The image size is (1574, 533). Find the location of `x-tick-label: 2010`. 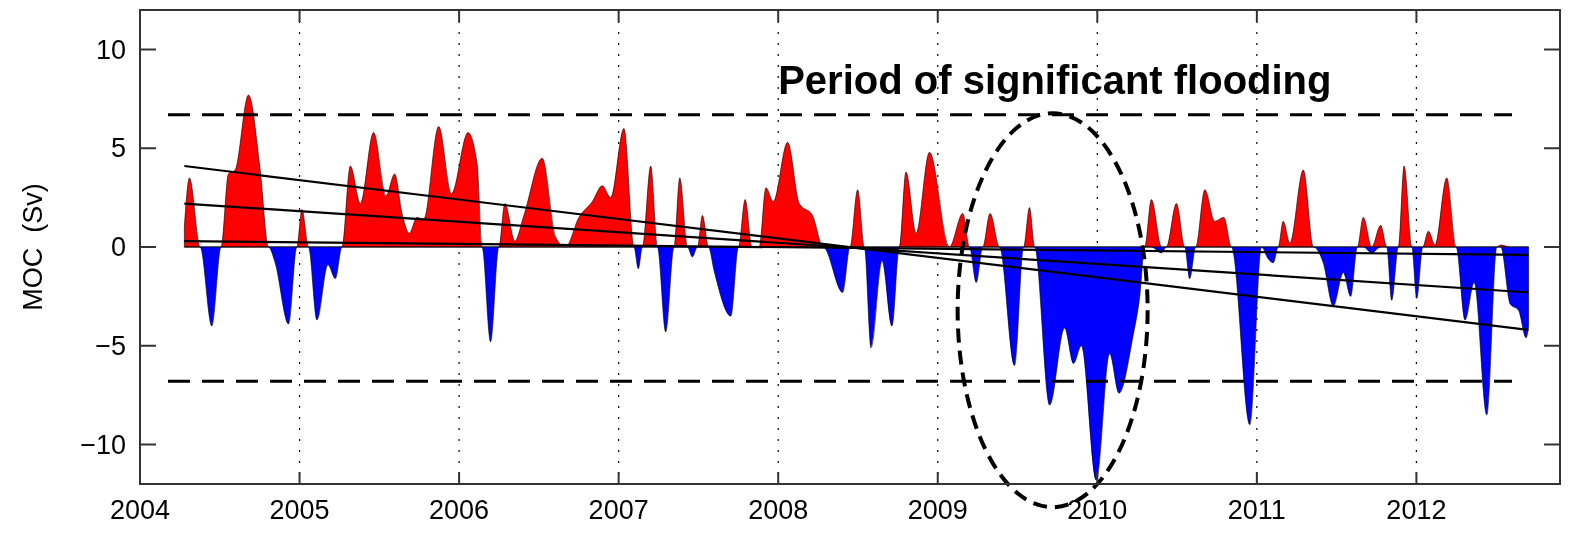

x-tick-label: 2010 is located at coordinates (1097, 510).